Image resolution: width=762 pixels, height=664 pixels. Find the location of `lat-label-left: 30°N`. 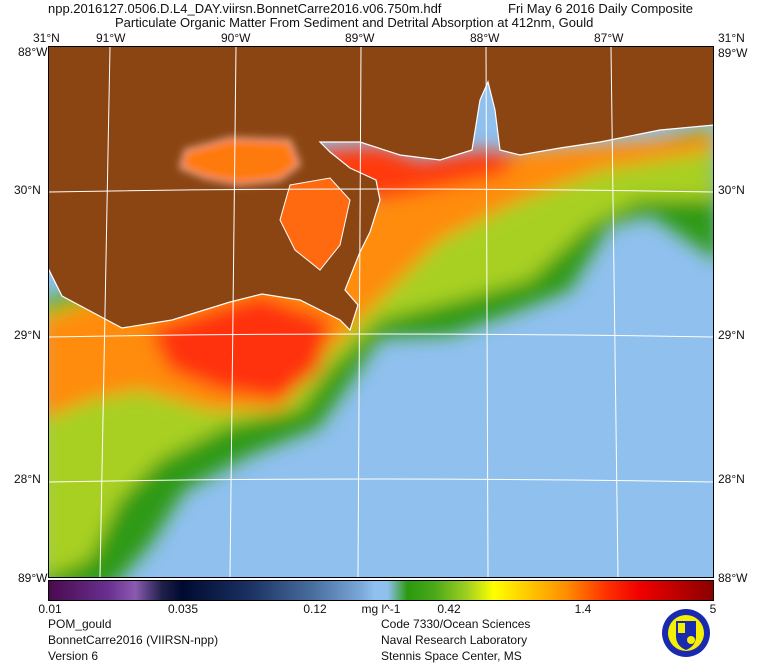

lat-label-left: 30°N is located at coordinates (27, 190).